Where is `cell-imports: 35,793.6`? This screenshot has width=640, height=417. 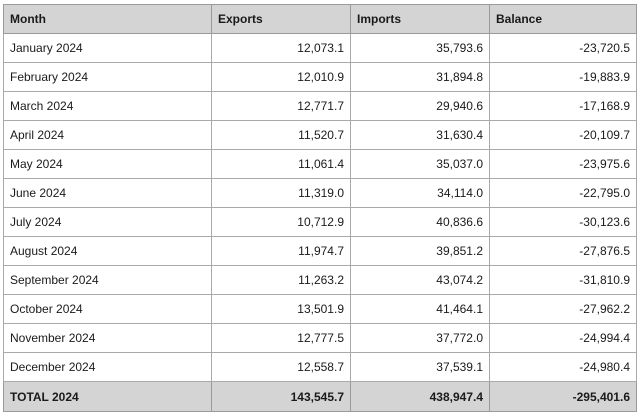 cell-imports: 35,793.6 is located at coordinates (420, 48).